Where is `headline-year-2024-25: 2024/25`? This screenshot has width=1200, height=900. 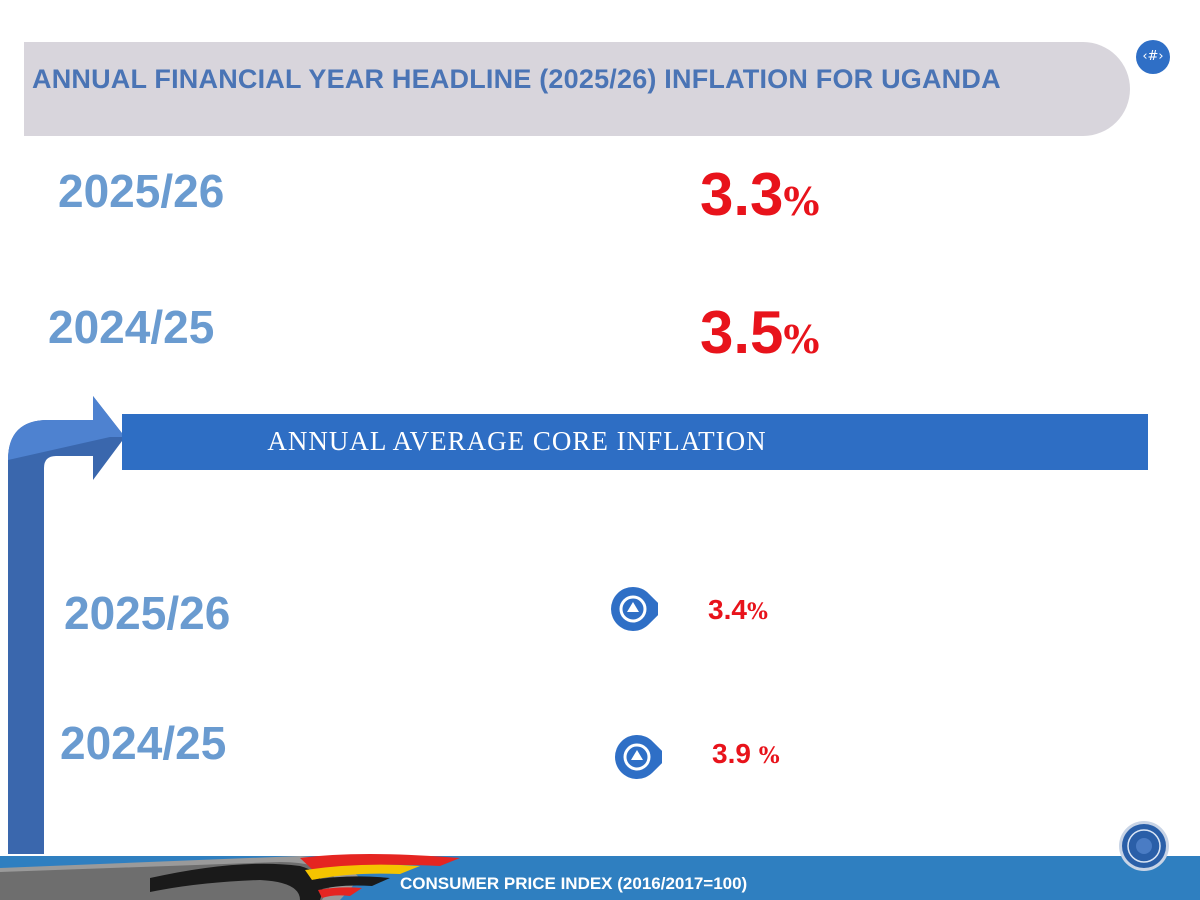 headline-year-2024-25: 2024/25 is located at coordinates (131, 327).